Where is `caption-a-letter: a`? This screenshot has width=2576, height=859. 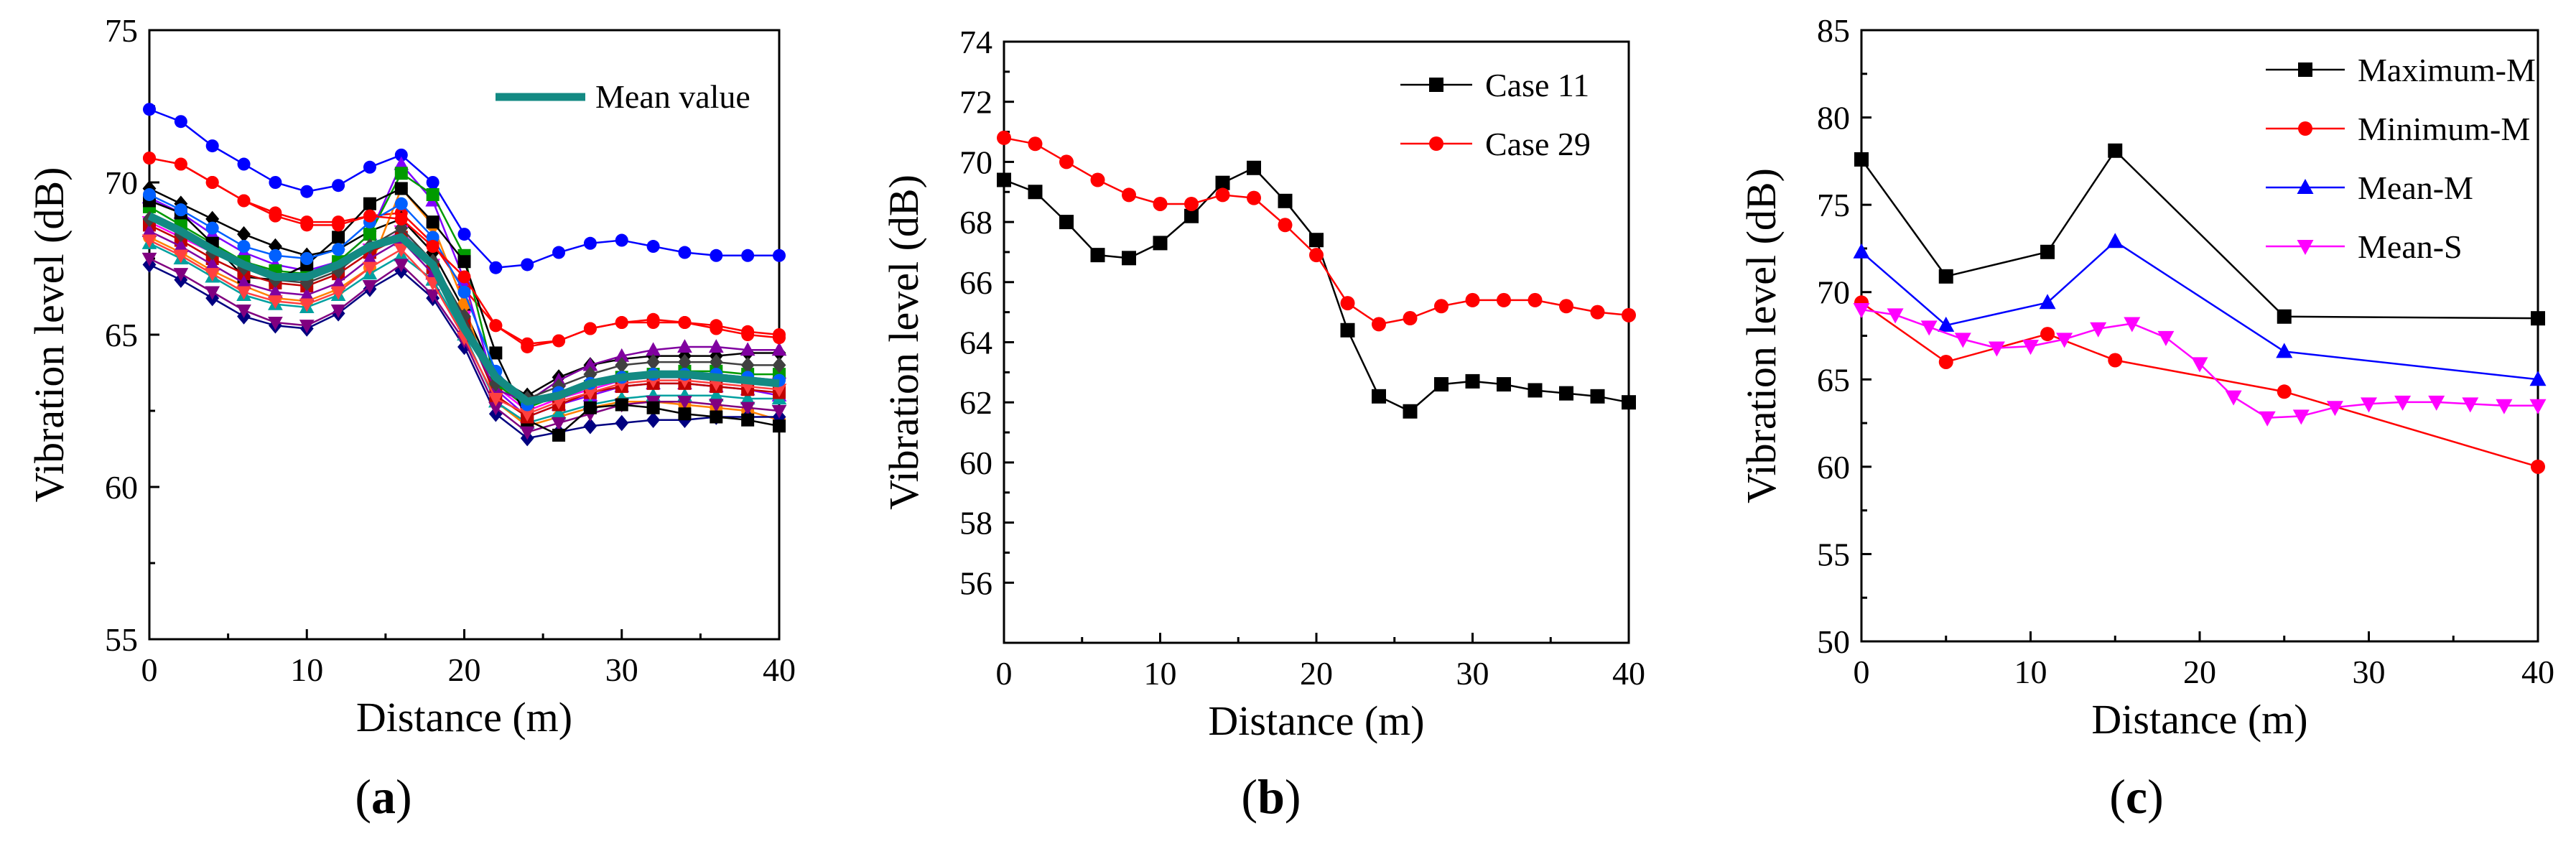
caption-a-letter: a is located at coordinates (383, 796).